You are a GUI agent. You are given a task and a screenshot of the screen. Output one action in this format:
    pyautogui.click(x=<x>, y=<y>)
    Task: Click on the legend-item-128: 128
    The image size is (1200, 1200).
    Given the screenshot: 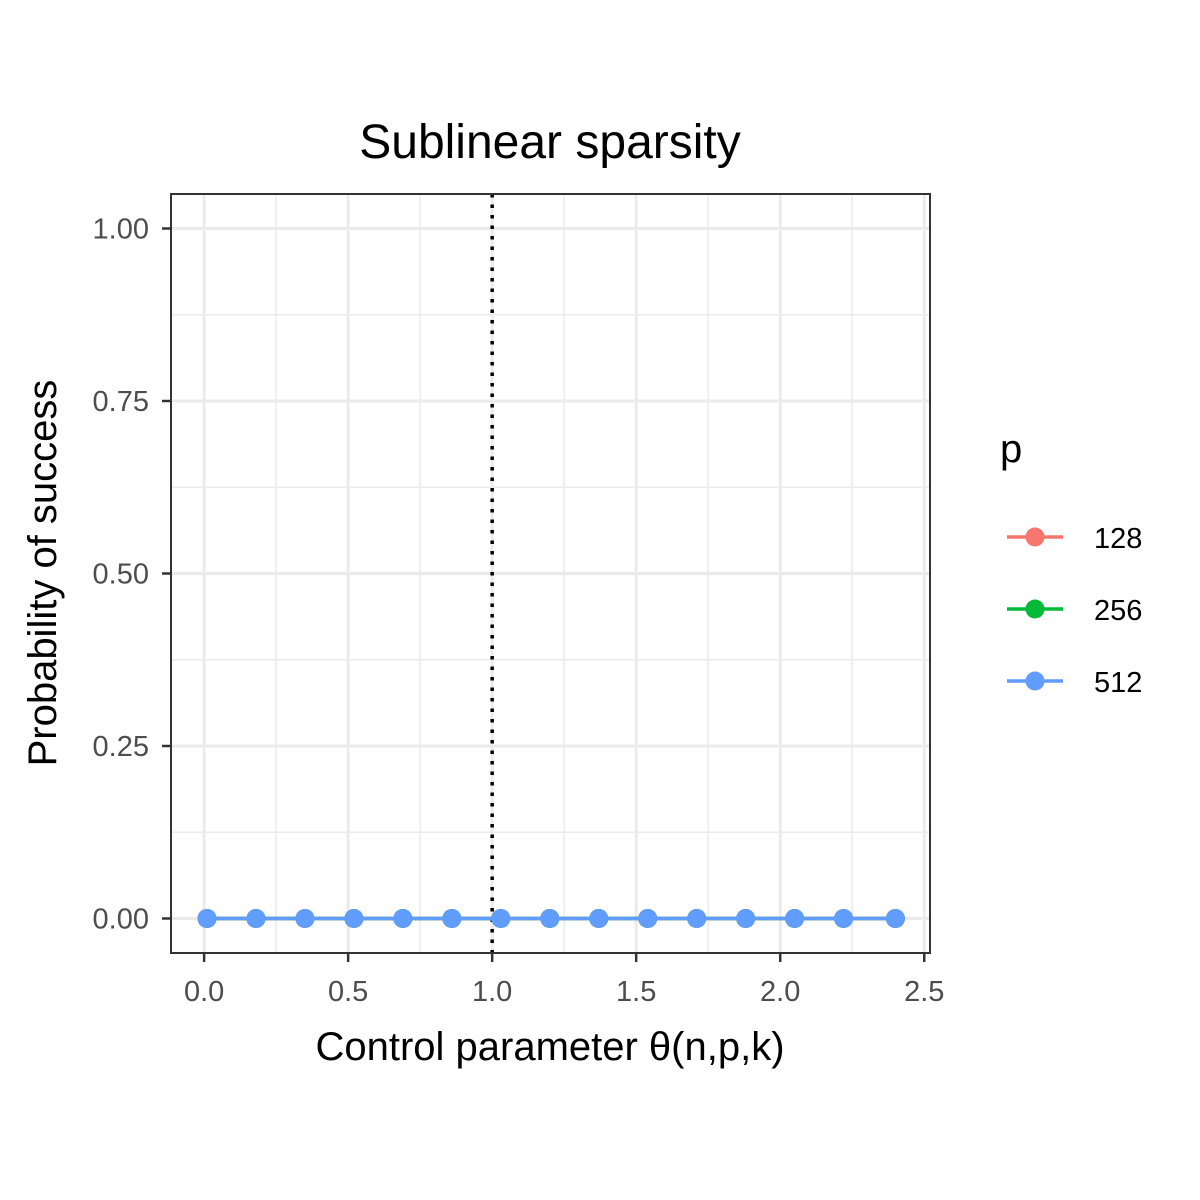 What is the action you would take?
    pyautogui.click(x=1074, y=539)
    